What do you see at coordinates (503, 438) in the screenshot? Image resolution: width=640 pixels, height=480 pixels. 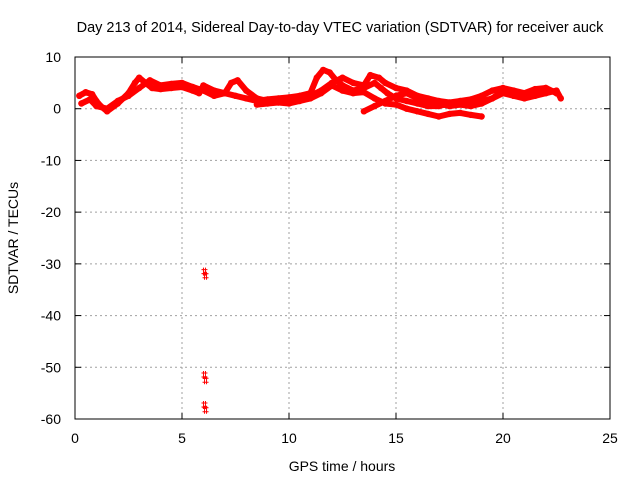 I see `x-tick-label: 20` at bounding box center [503, 438].